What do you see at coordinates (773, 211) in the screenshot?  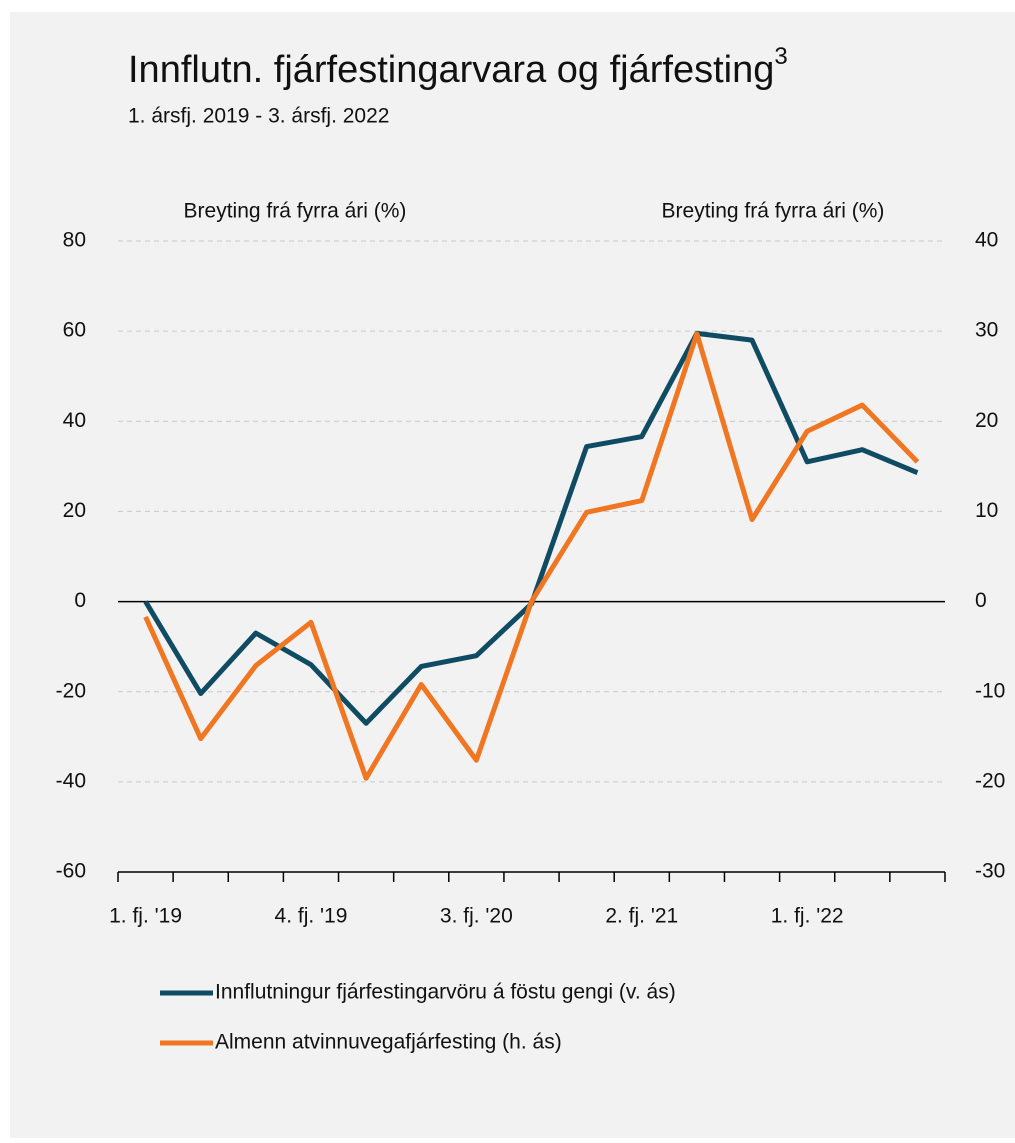 I see `y2-axis-label: Breyting frá fyrra ári (%)` at bounding box center [773, 211].